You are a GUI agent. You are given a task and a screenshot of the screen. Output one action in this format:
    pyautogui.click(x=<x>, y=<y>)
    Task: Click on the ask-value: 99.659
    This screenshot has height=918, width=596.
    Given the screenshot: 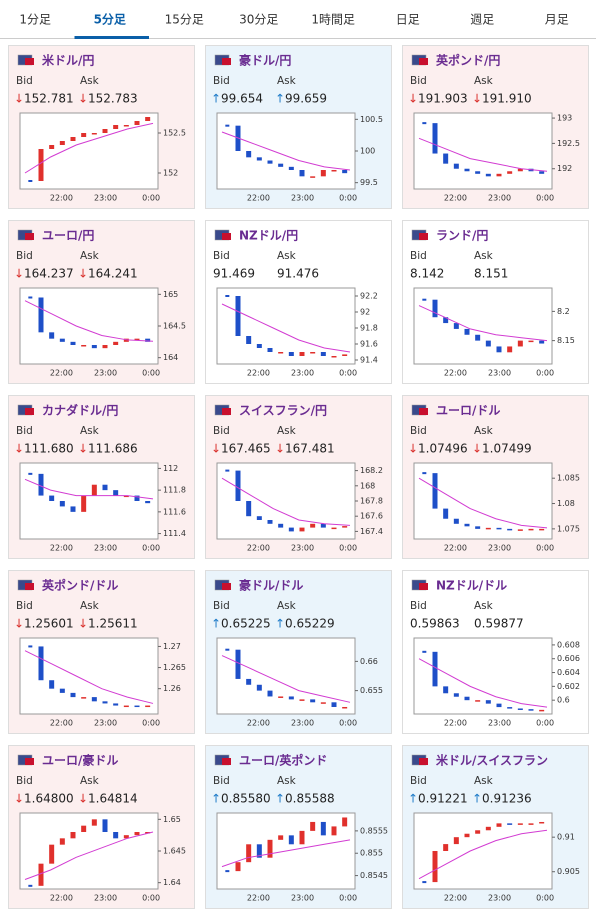 What is the action you would take?
    pyautogui.click(x=306, y=99)
    